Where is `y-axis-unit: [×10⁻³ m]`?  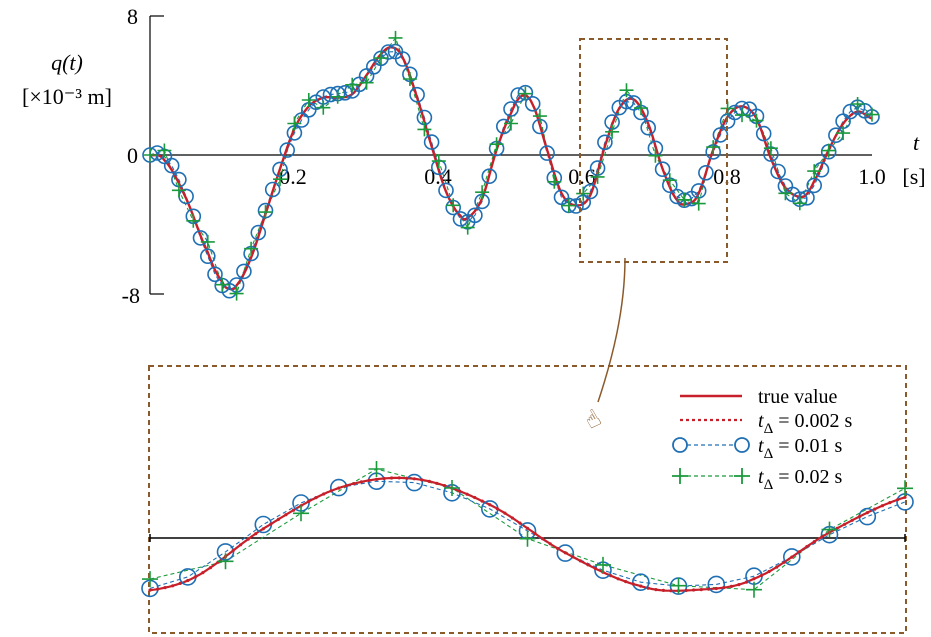 y-axis-unit: [×10⁻³ m] is located at coordinates (67, 96).